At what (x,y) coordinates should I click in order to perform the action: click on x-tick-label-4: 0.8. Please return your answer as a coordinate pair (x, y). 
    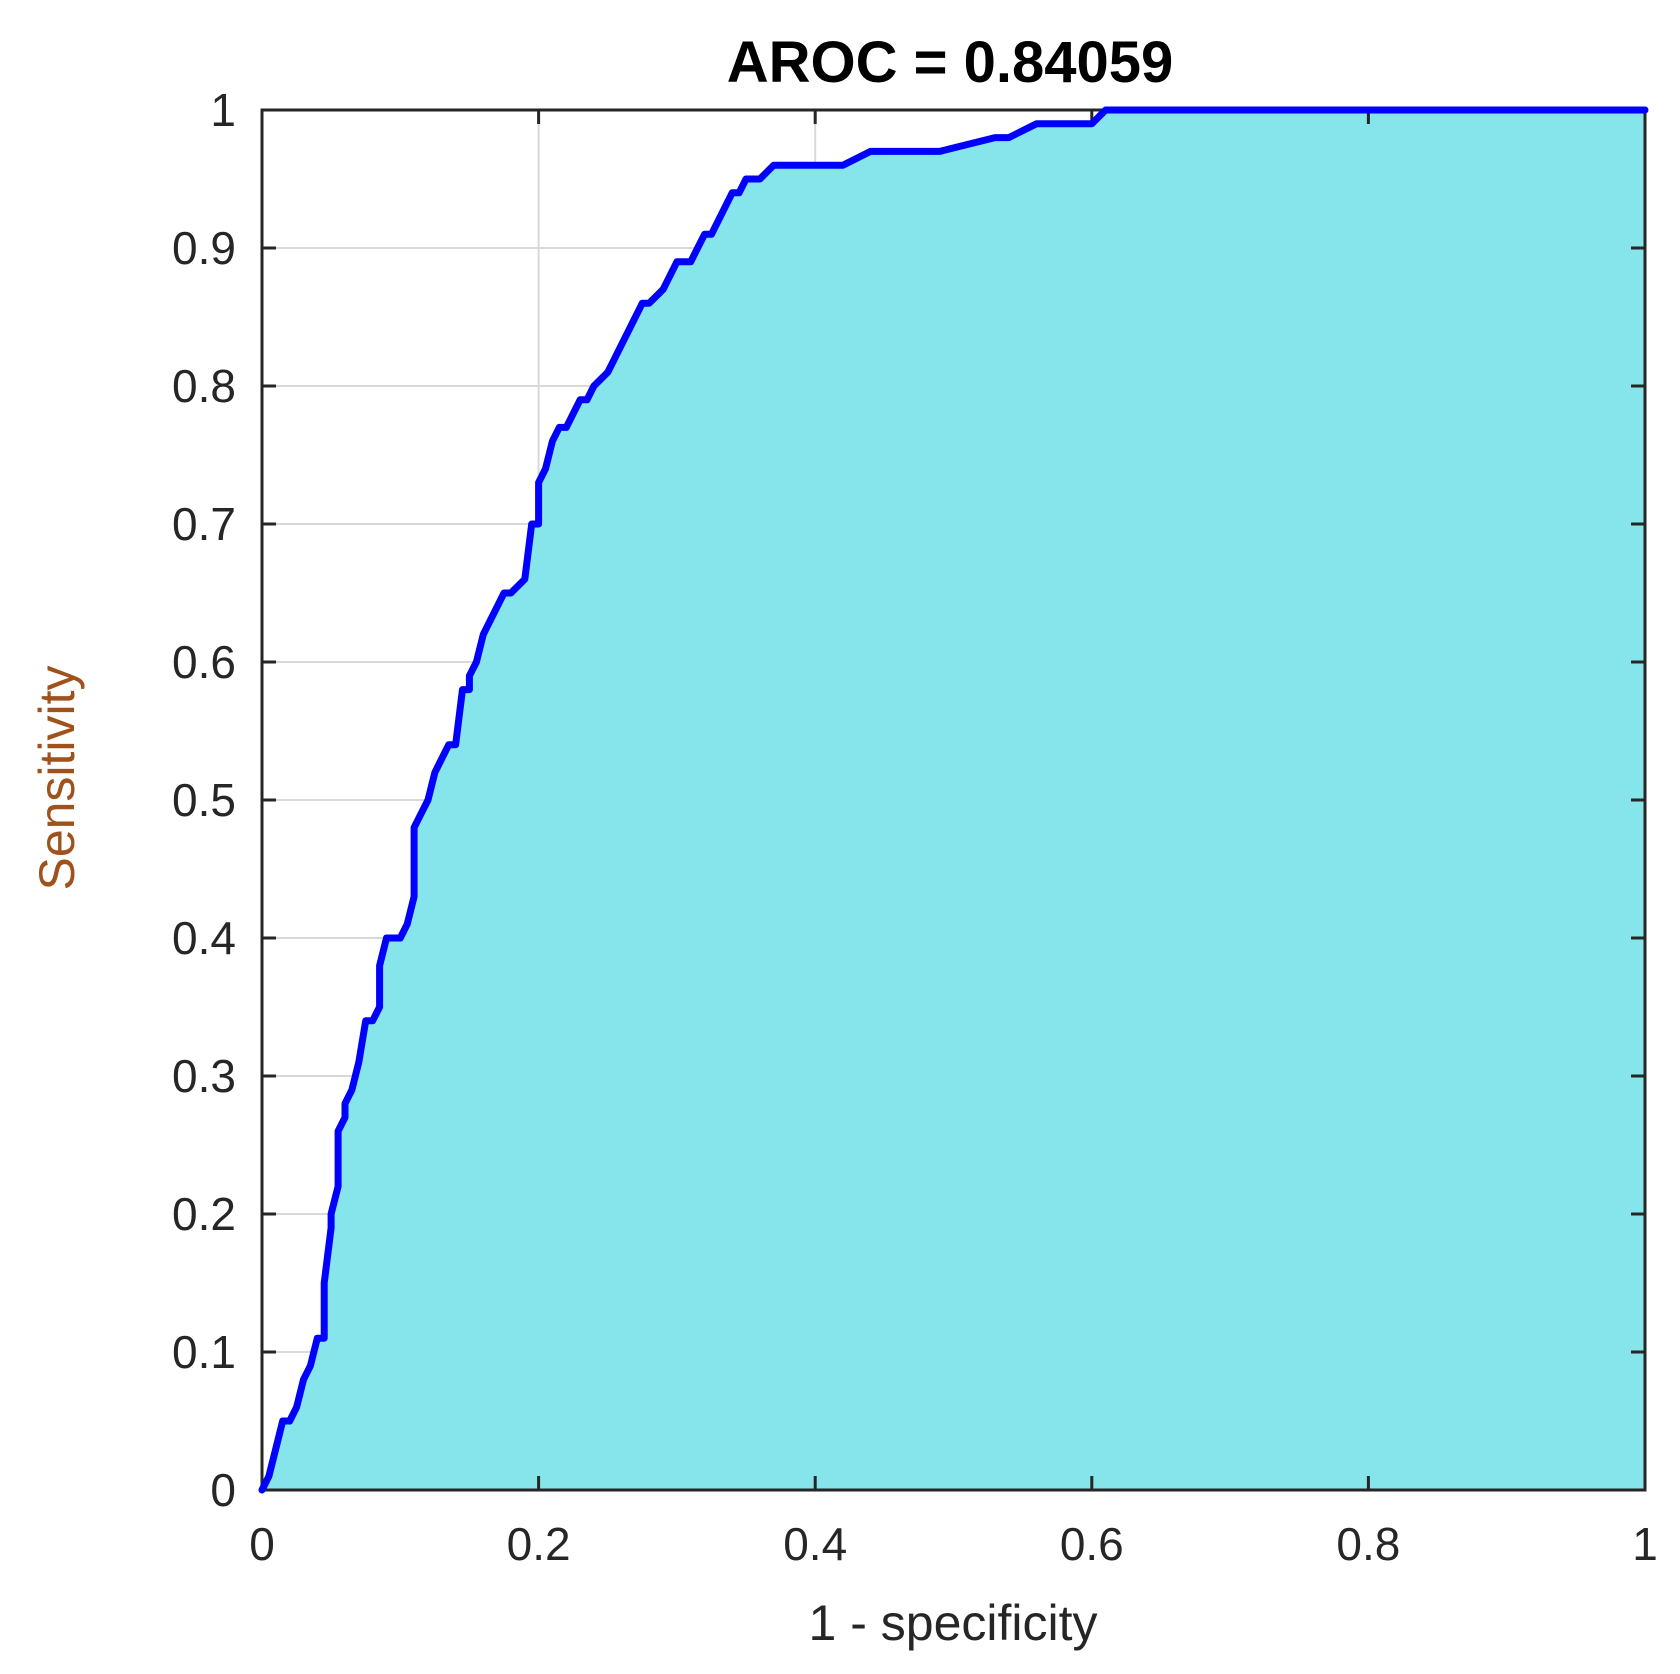
    Looking at the image, I should click on (1368, 1544).